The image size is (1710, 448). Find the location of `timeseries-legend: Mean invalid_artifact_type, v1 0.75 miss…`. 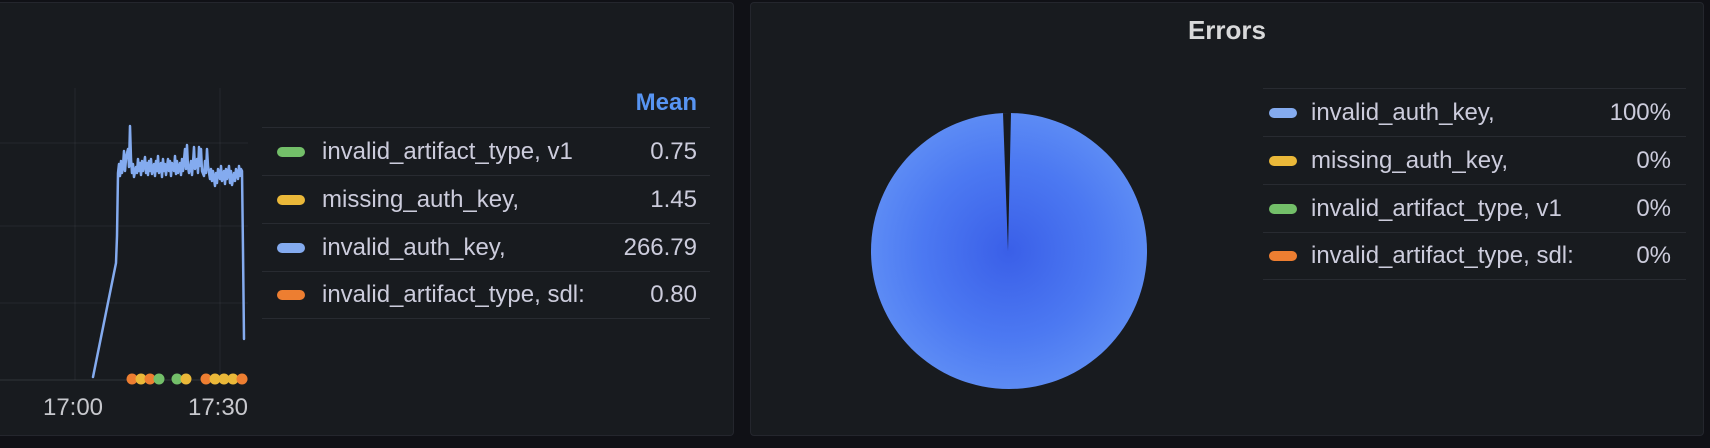

timeseries-legend: Mean invalid_artifact_type, v1 0.75 miss… is located at coordinates (486, 199).